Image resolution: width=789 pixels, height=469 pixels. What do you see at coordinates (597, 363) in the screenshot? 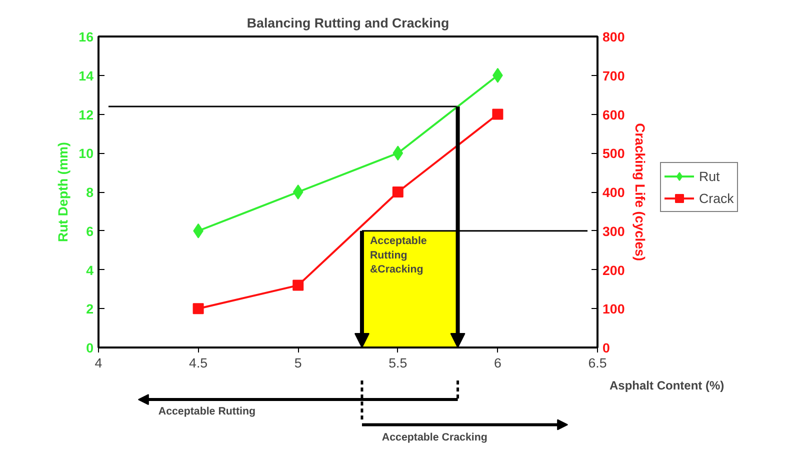
I see `x-tick-label: 6.5` at bounding box center [597, 363].